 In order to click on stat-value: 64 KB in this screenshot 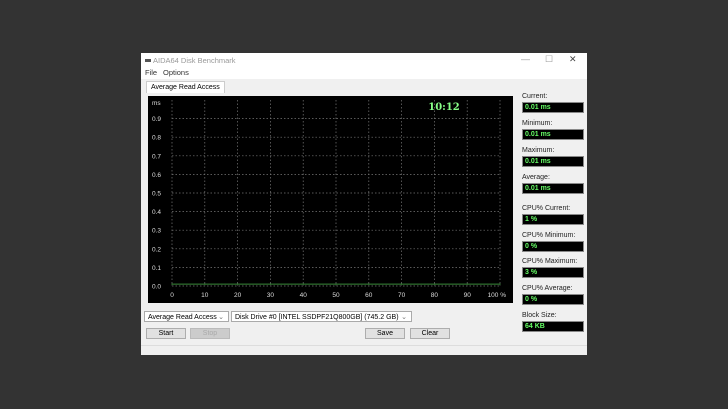, I will do `click(553, 326)`.